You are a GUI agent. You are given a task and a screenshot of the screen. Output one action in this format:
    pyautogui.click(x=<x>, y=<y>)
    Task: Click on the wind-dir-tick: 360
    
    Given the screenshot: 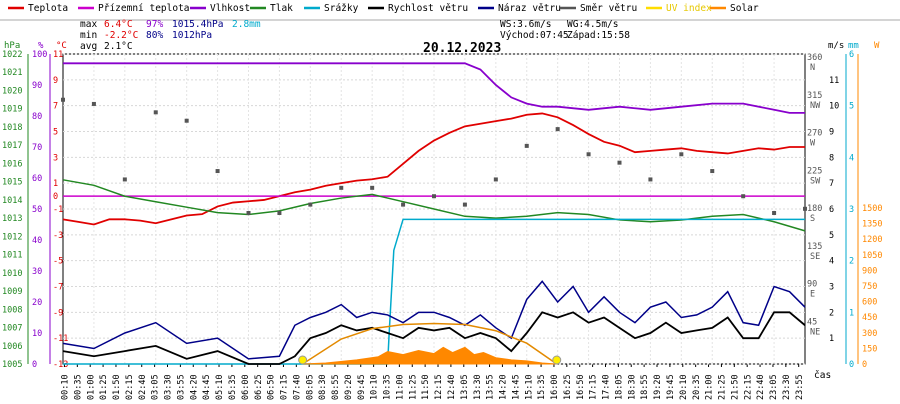 What is the action you would take?
    pyautogui.click(x=814, y=58)
    